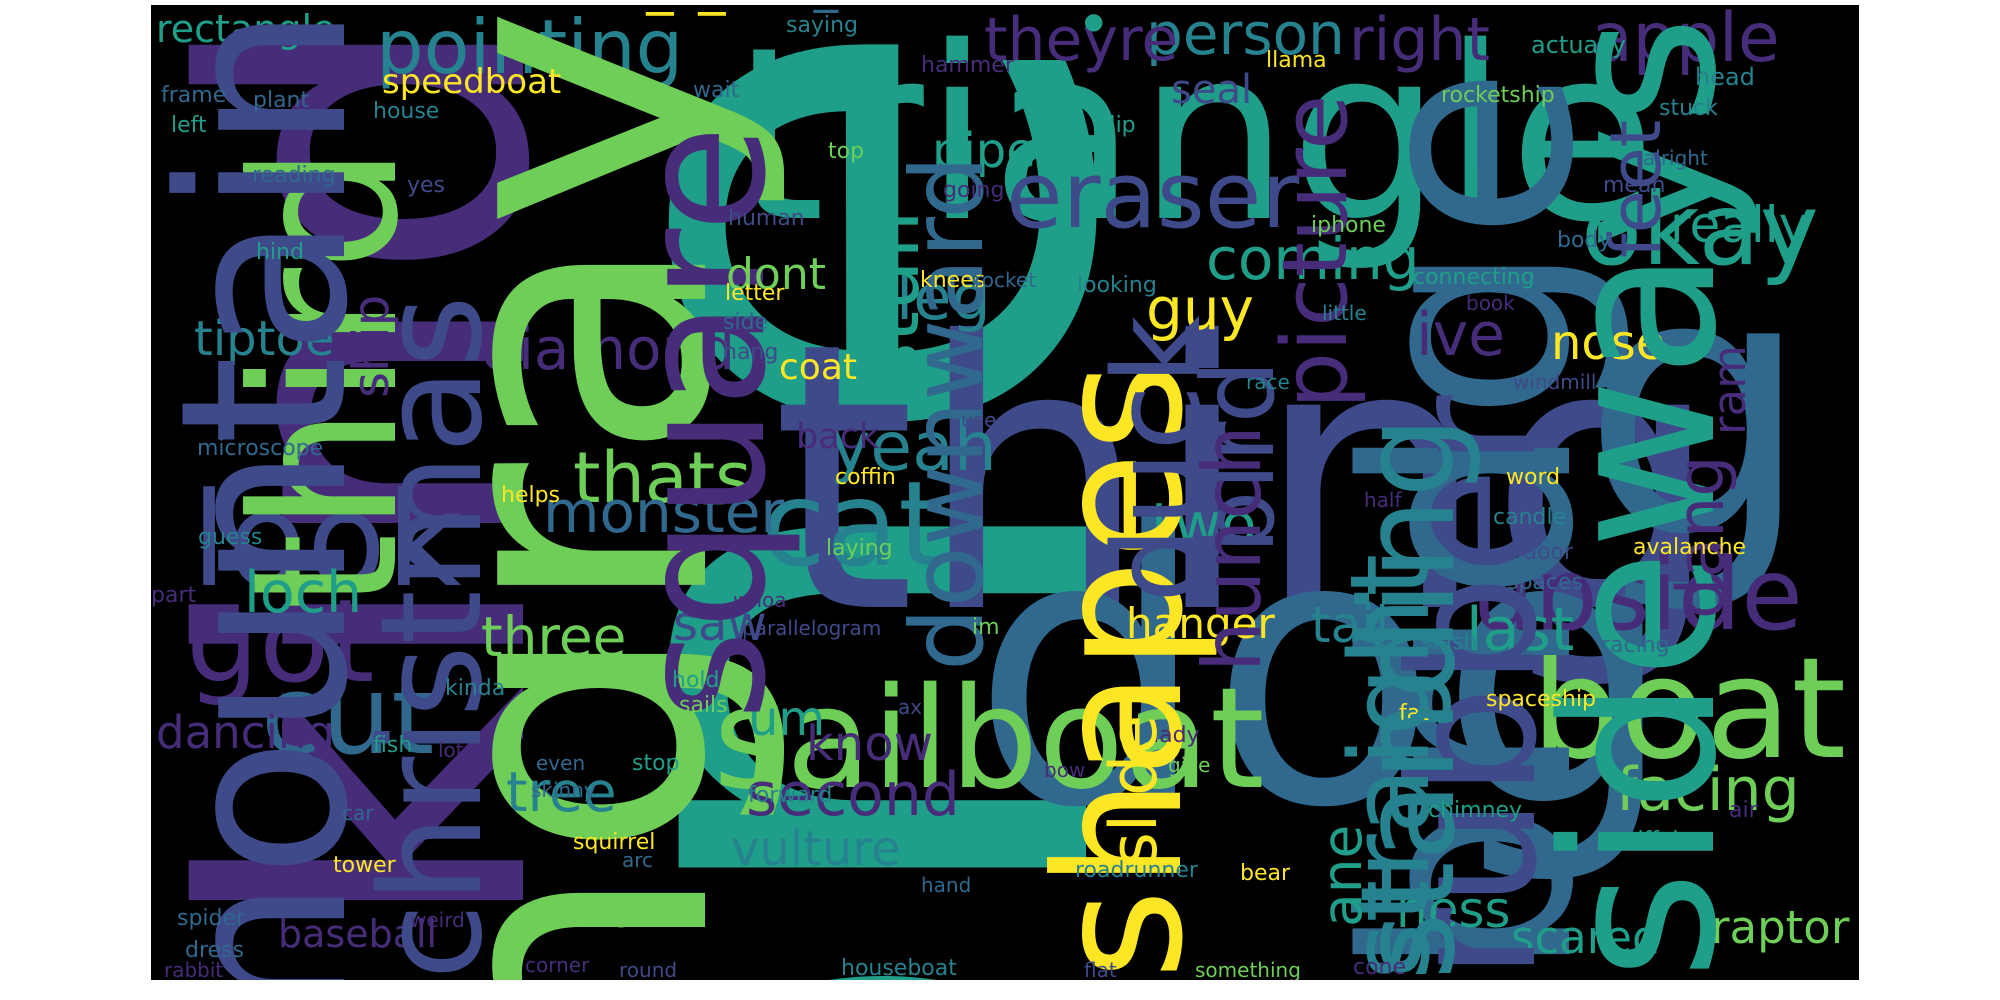  I want to click on word-mean: mean, so click(1634, 185).